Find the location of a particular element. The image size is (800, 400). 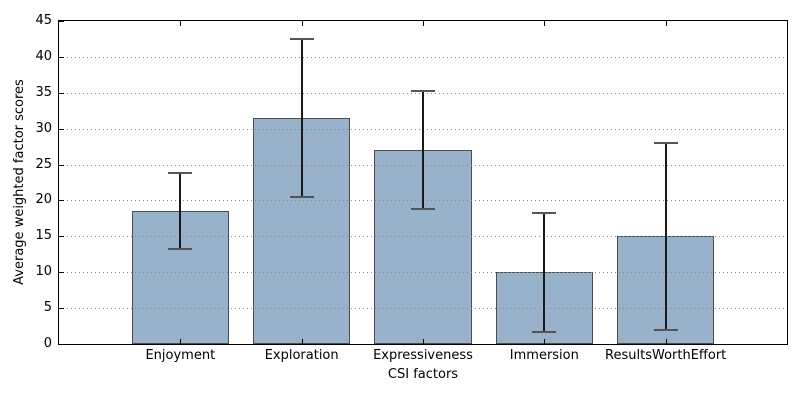

x-axis-label: CSI factors is located at coordinates (423, 374).